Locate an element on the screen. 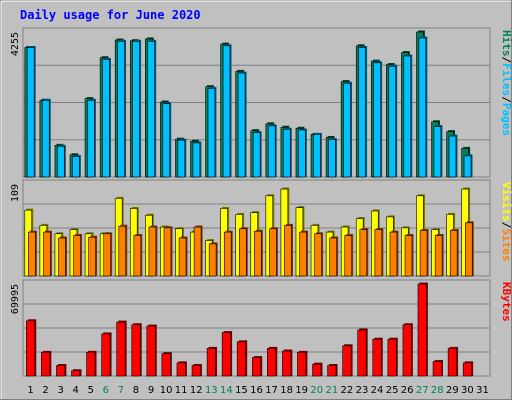 This screenshot has height=400, width=512. bar-sites-day-17-face is located at coordinates (273, 252).